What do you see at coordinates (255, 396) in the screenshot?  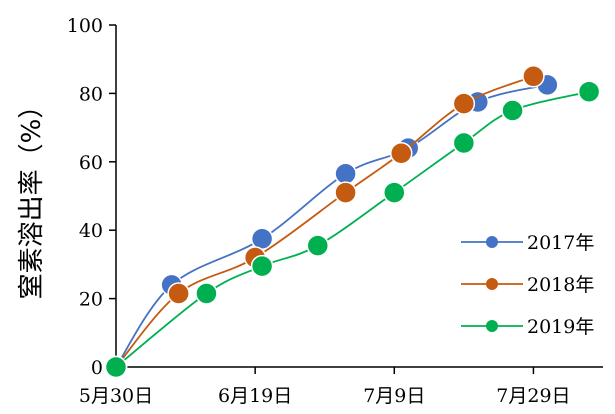 I see `x-tick-label: 6月19日` at bounding box center [255, 396].